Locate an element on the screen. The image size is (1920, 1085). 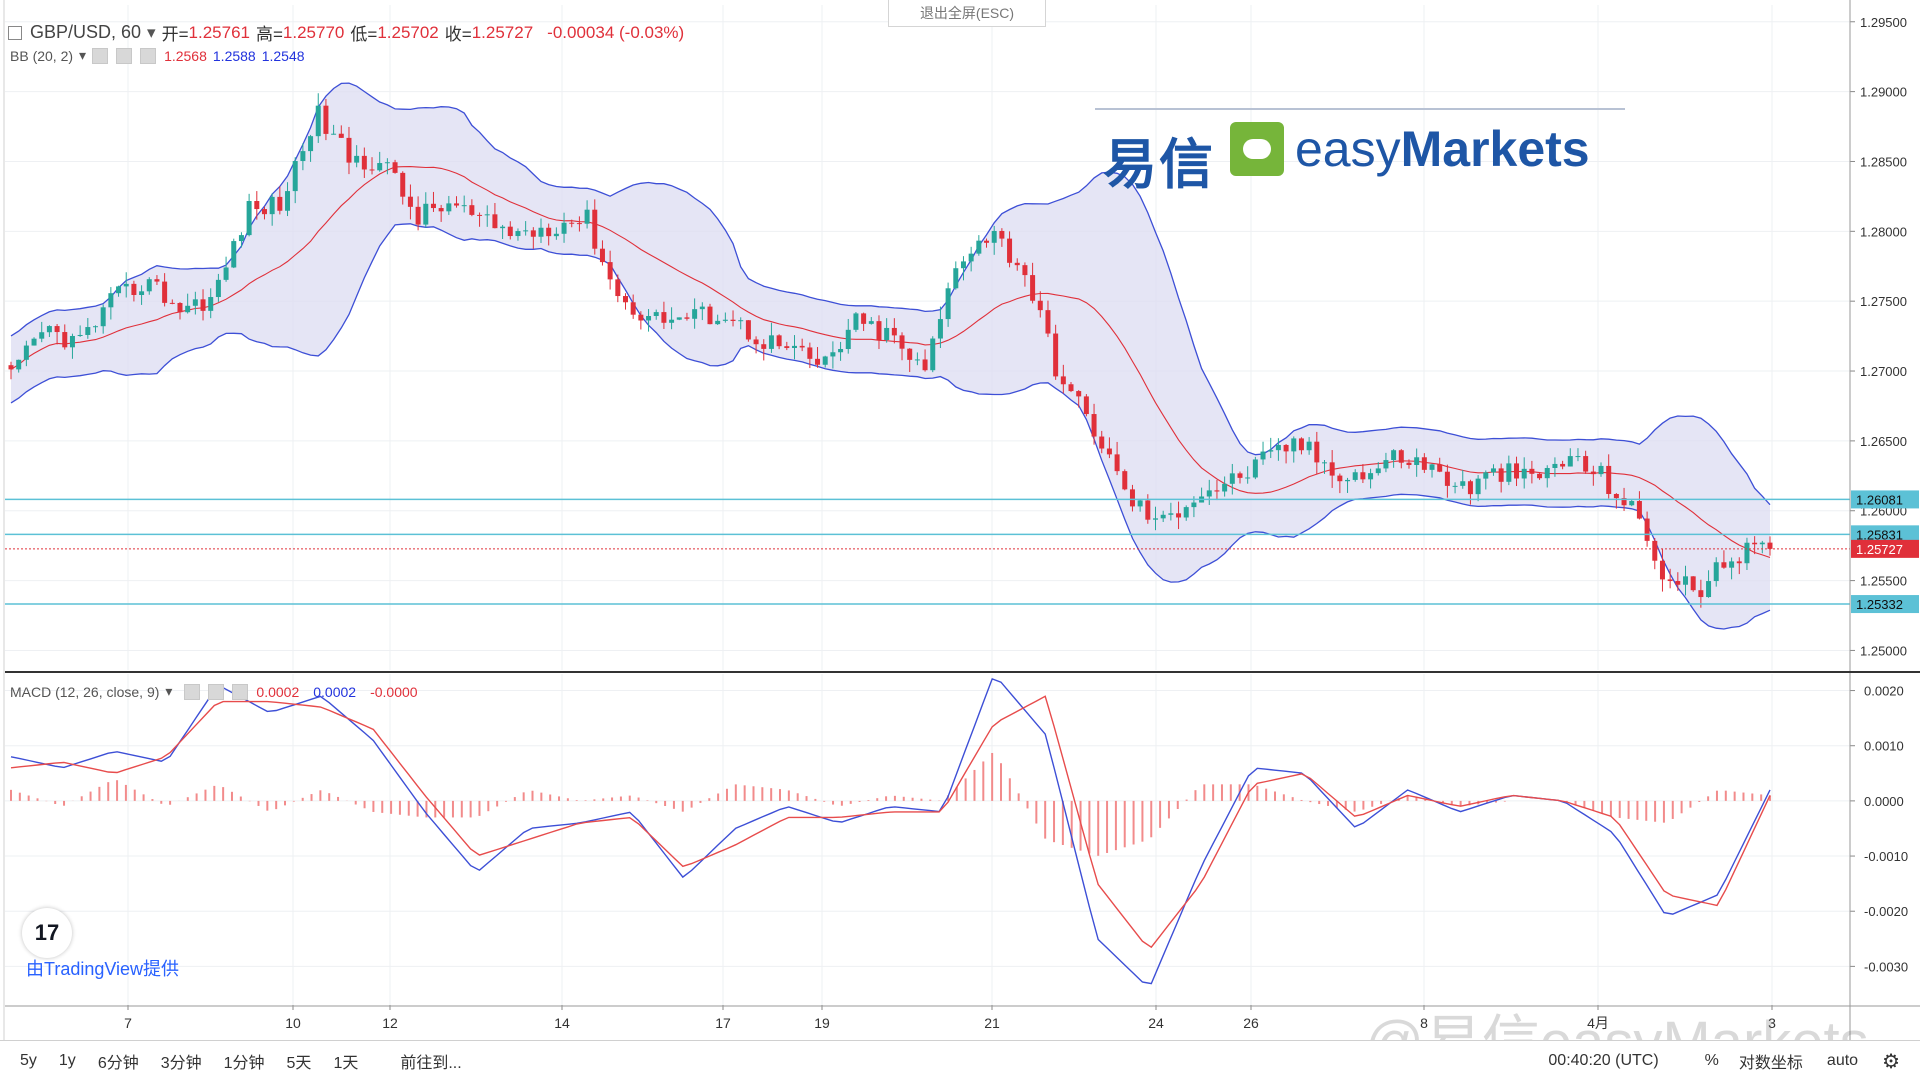
current-price-tag is located at coordinates (1885, 548).